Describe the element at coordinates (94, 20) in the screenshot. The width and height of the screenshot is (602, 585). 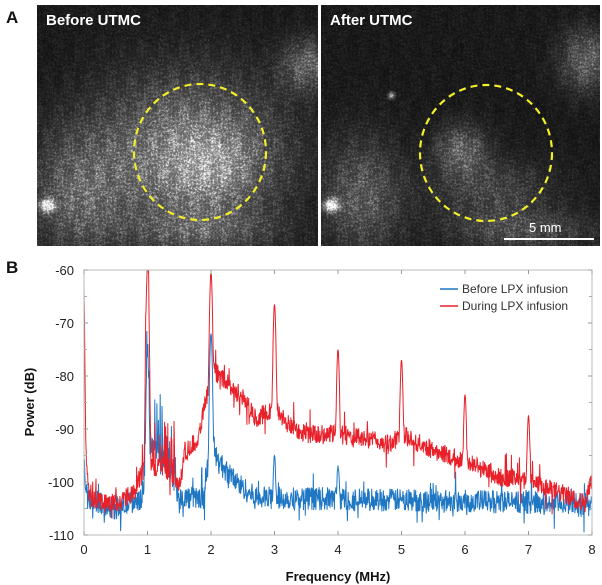
I see `before-utmc-label: Before UTMC` at that location.